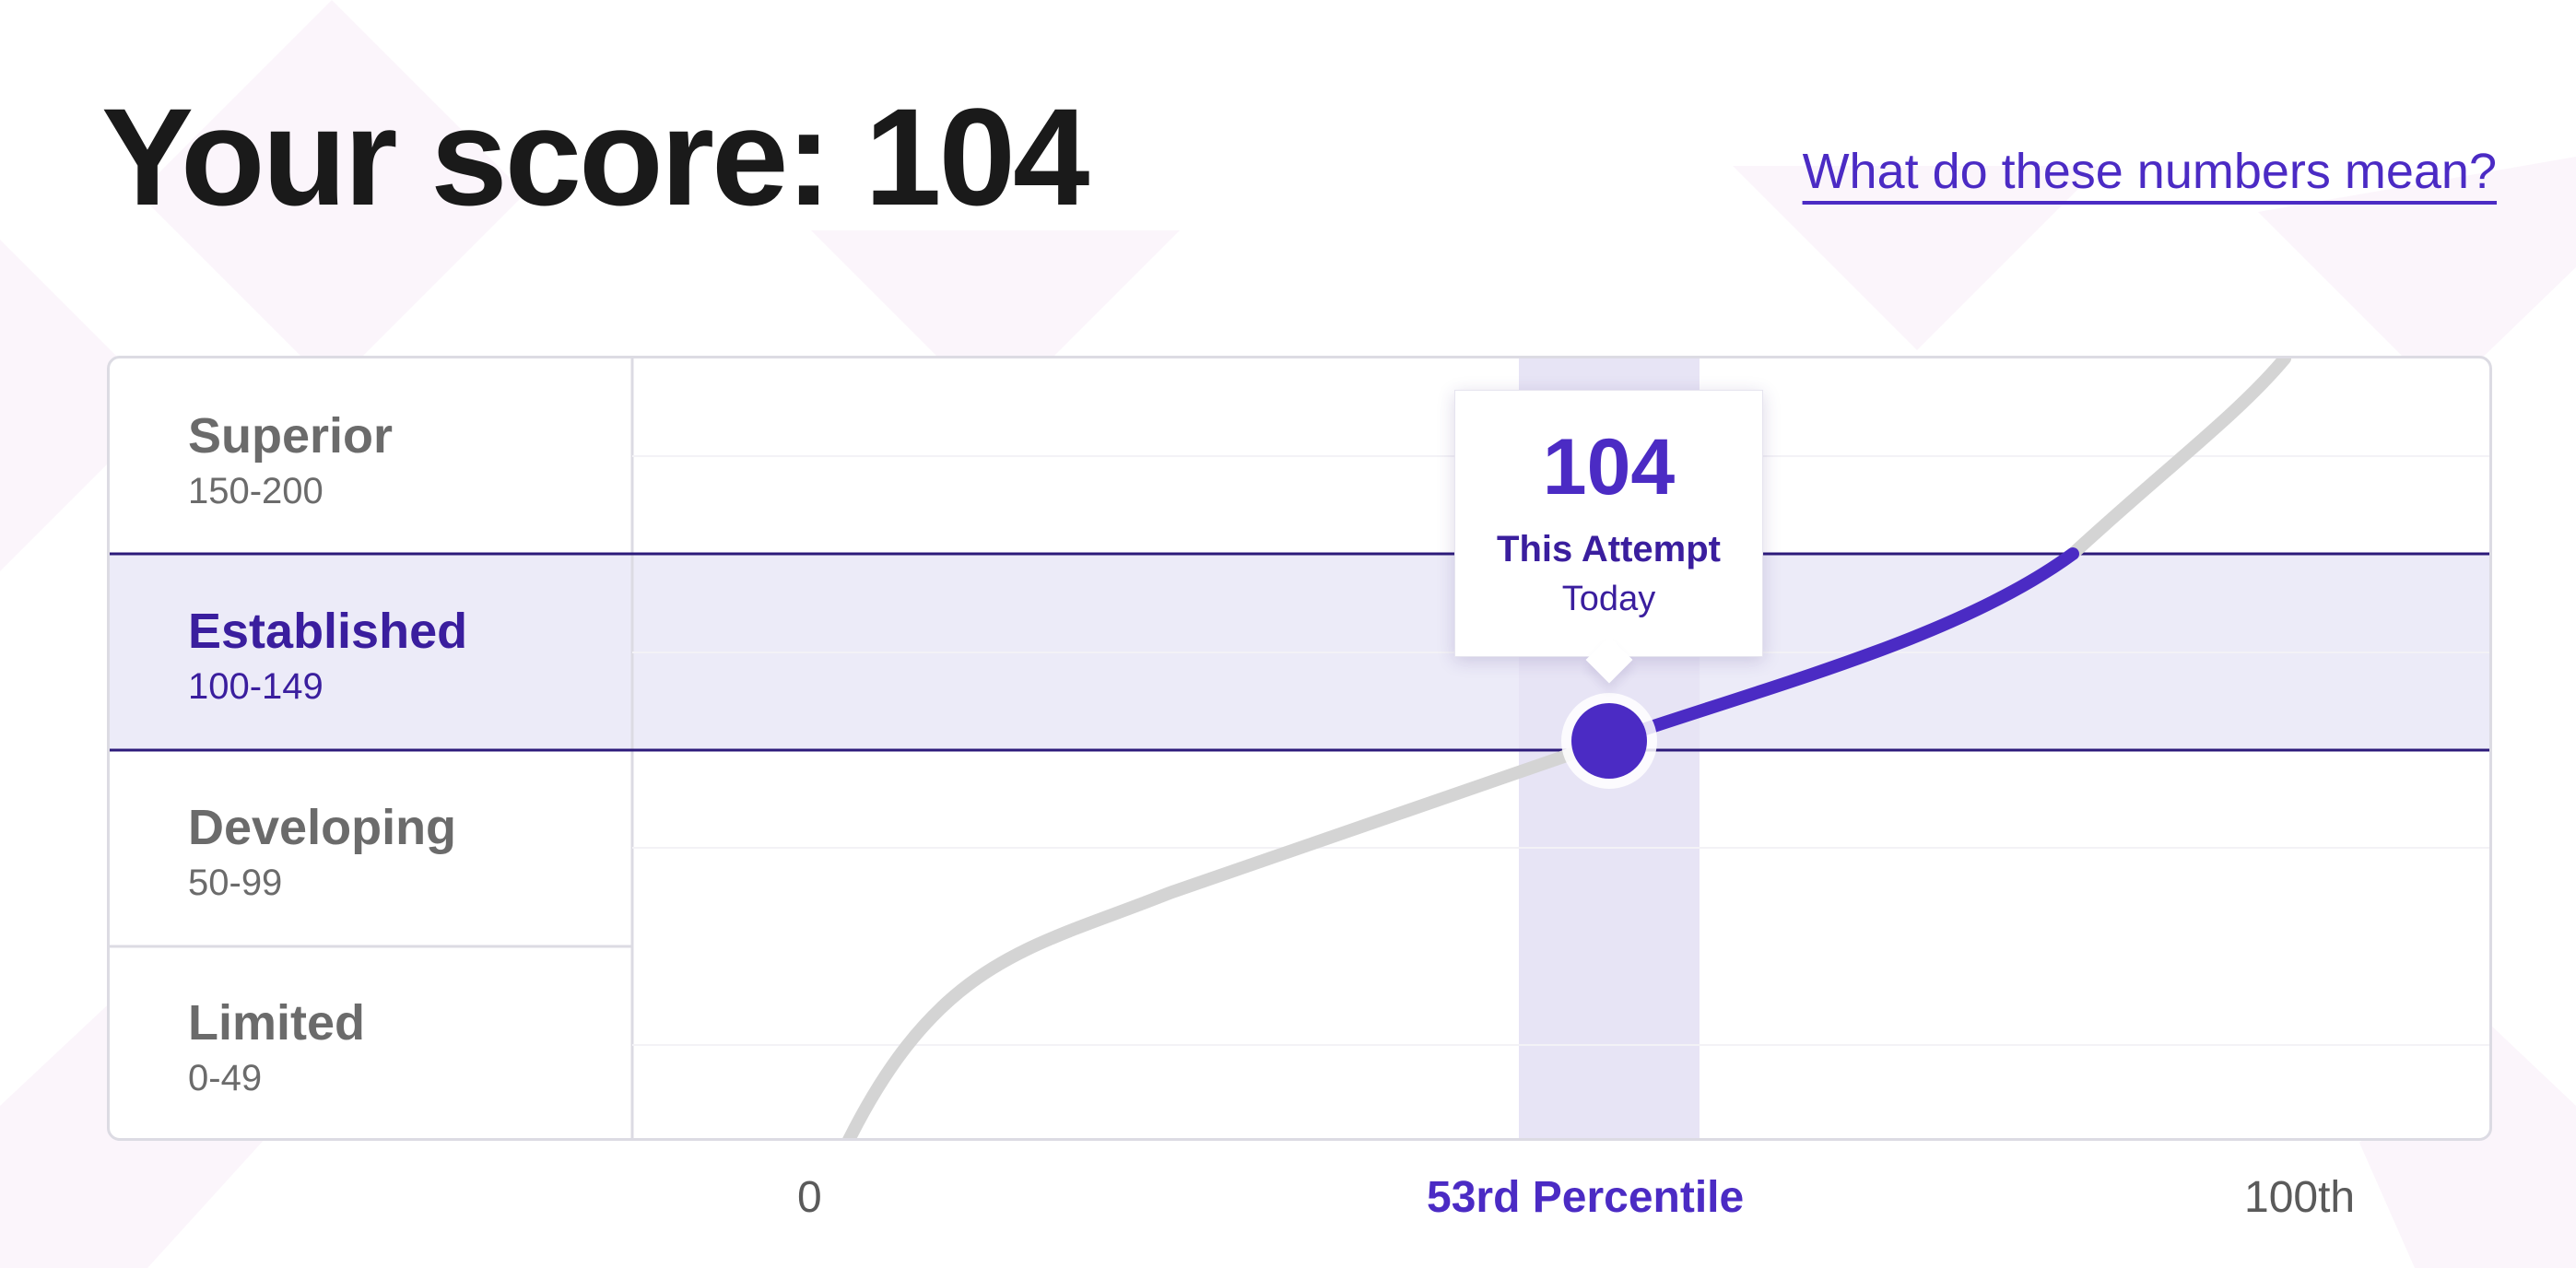 The height and width of the screenshot is (1268, 2576). What do you see at coordinates (809, 1197) in the screenshot?
I see `x-axis-start-label: 0` at bounding box center [809, 1197].